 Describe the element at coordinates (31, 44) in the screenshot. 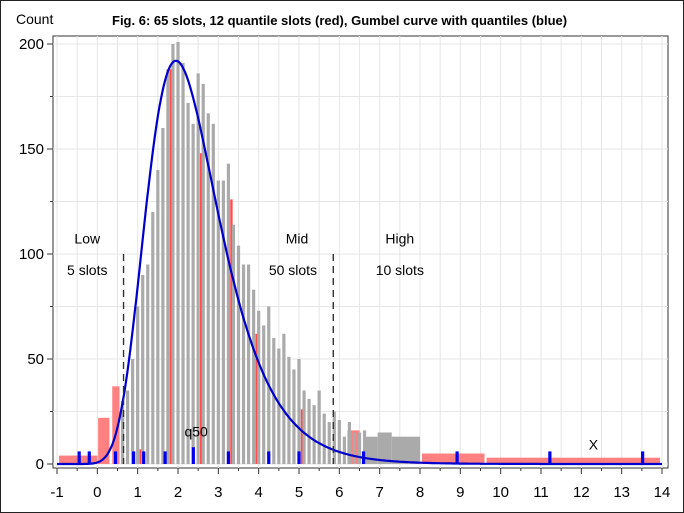

I see `y-tick-label: 200` at that location.